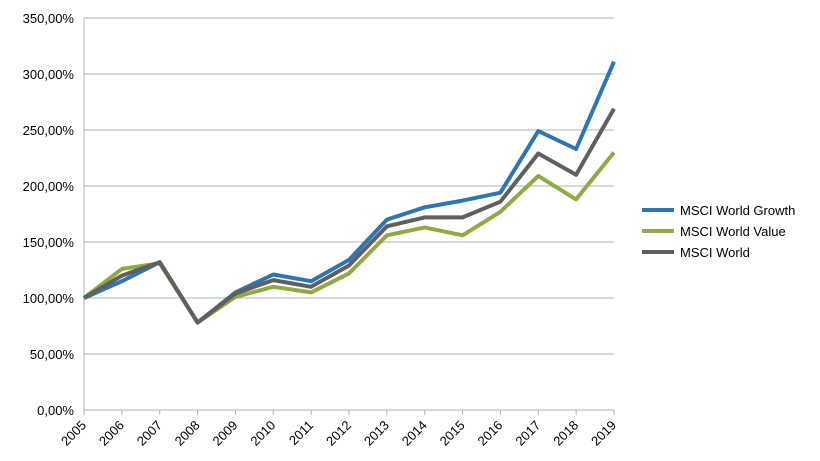 Image resolution: width=820 pixels, height=461 pixels. Describe the element at coordinates (49, 298) in the screenshot. I see `y-tick-label: 100,00%` at that location.